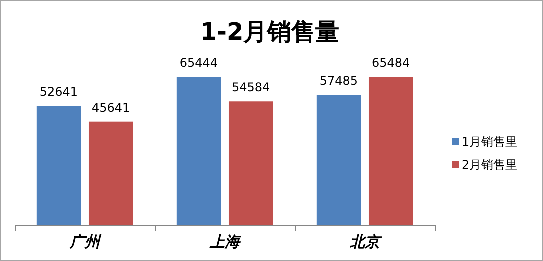  I want to click on data-label: 54584, so click(251, 87).